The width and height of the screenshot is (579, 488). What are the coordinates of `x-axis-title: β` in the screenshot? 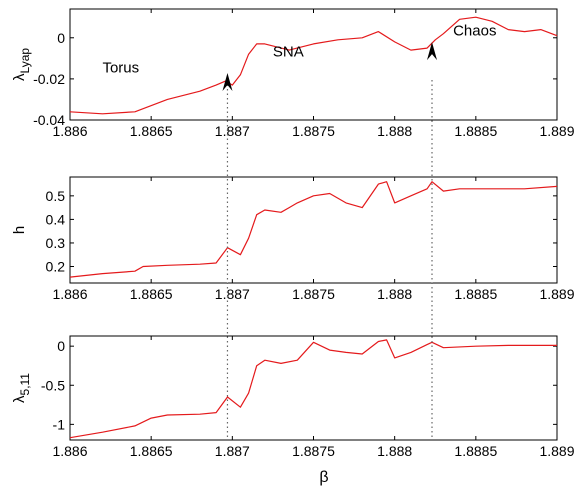 It's located at (323, 477).